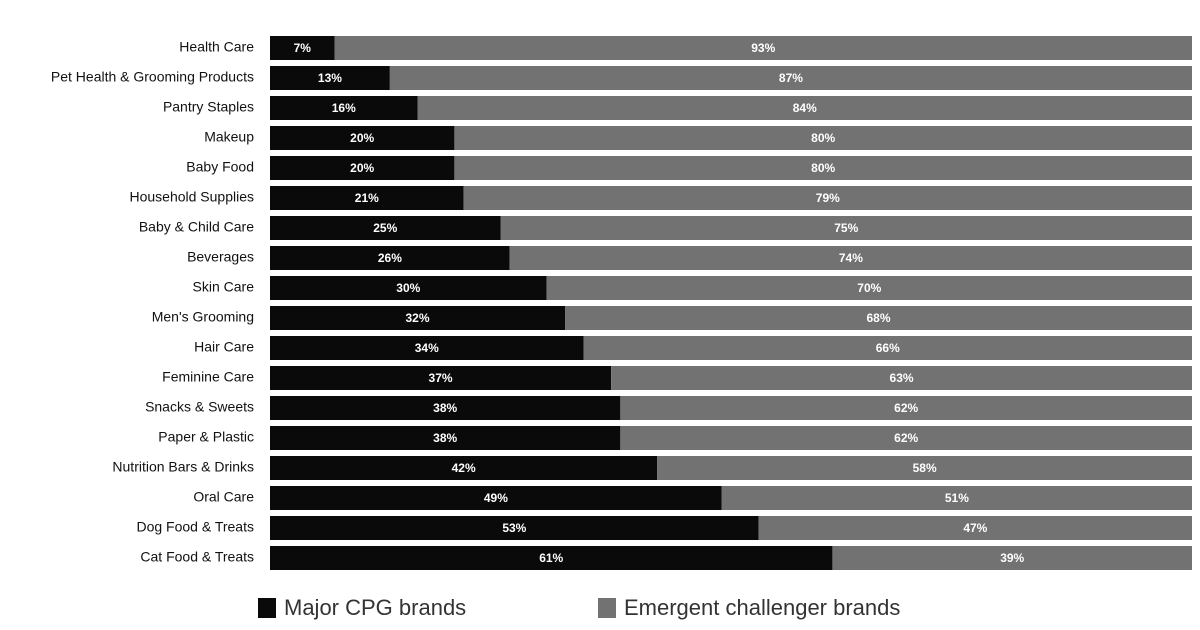 The image size is (1200, 630). What do you see at coordinates (229, 137) in the screenshot?
I see `category-label: Makeup` at bounding box center [229, 137].